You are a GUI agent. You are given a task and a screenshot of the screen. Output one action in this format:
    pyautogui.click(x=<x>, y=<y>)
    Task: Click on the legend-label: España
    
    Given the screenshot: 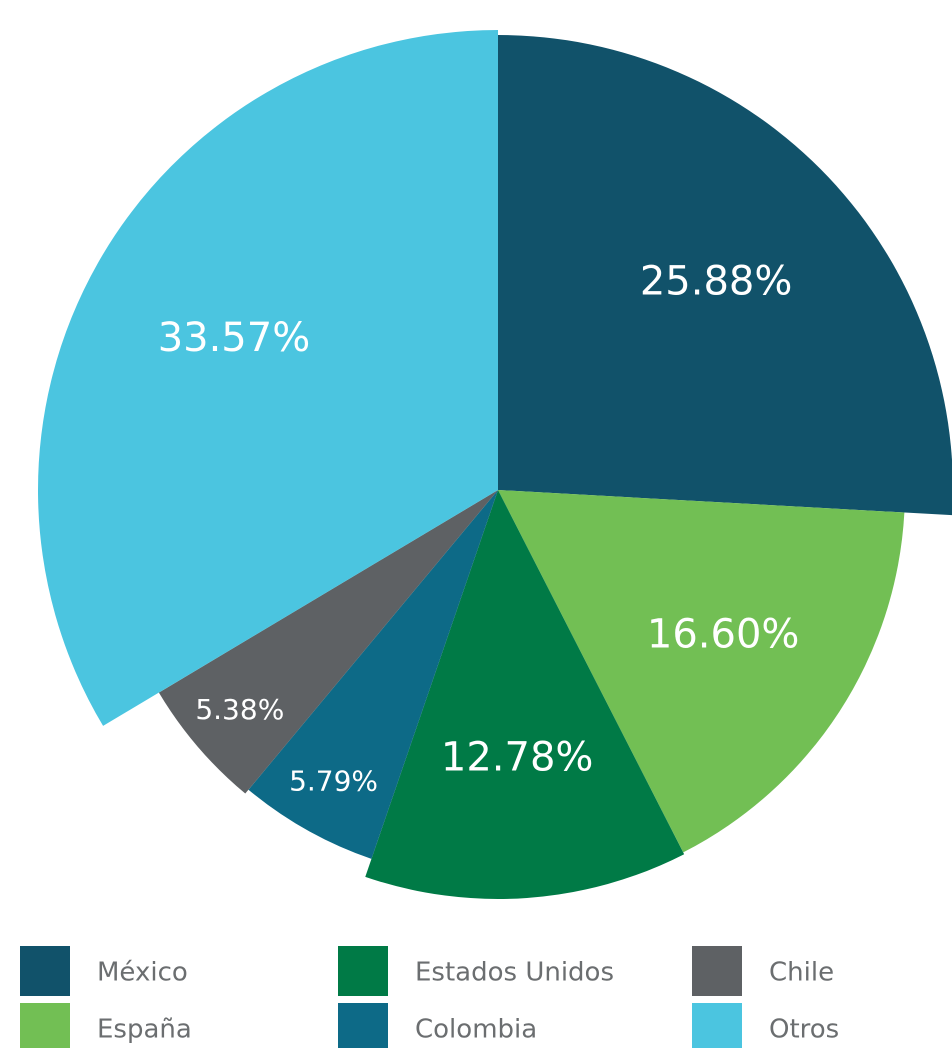 What is the action you would take?
    pyautogui.click(x=144, y=1030)
    